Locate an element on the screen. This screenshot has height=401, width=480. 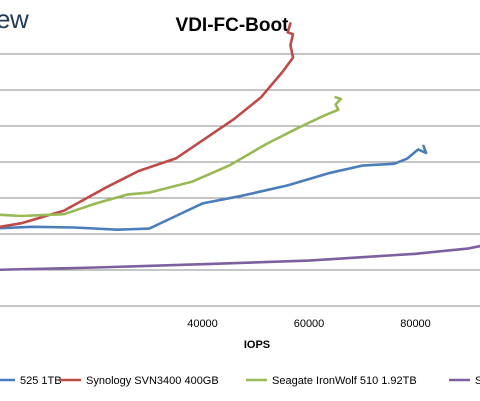
brand-logo-text: ew is located at coordinates (14, 19).